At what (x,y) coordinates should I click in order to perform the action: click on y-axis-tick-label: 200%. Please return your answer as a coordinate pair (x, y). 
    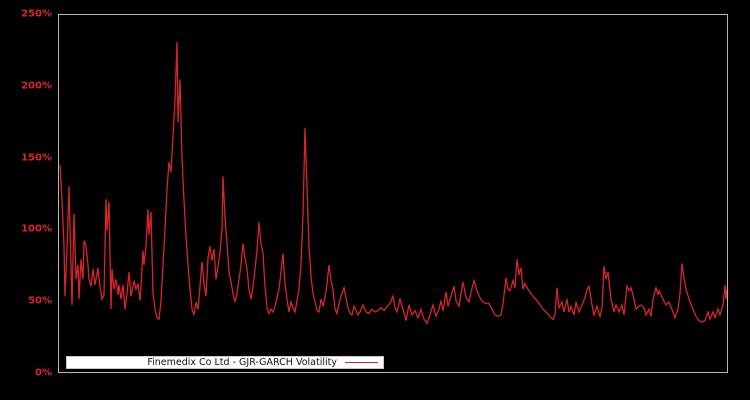
    Looking at the image, I should click on (36, 86).